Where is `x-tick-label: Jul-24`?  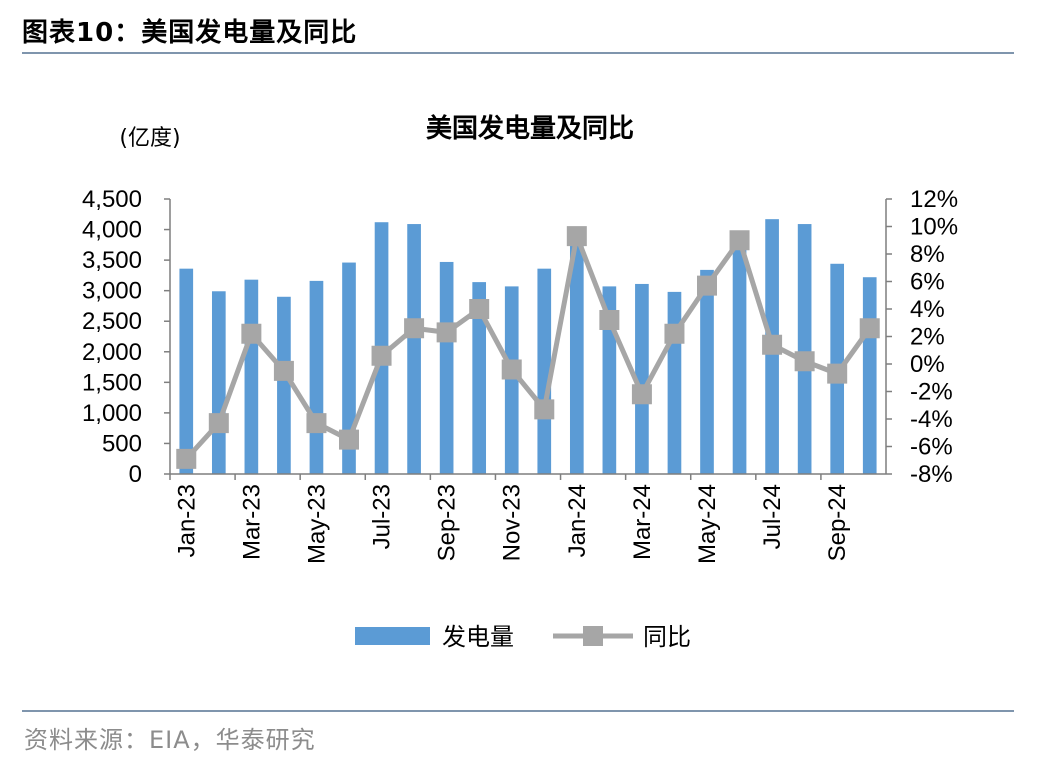 x-tick-label: Jul-24 is located at coordinates (772, 516).